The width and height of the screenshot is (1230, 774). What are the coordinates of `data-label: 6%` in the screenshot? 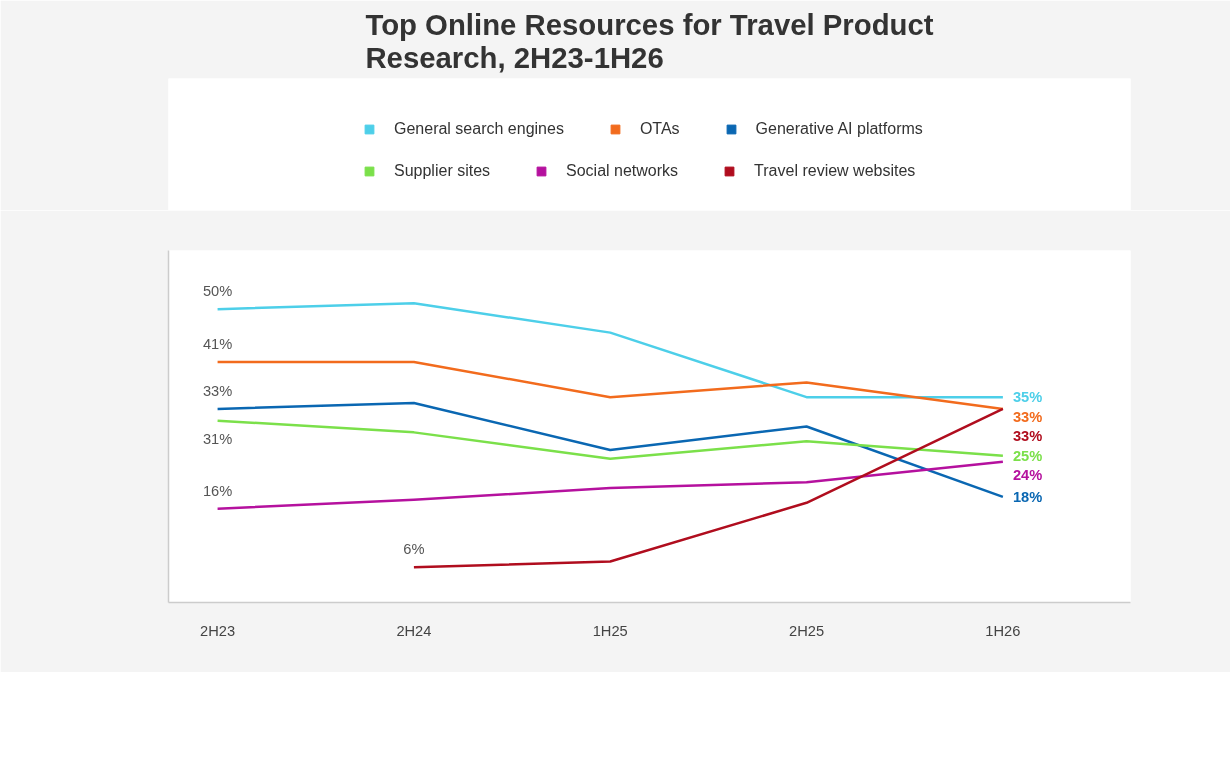 It's located at (414, 549).